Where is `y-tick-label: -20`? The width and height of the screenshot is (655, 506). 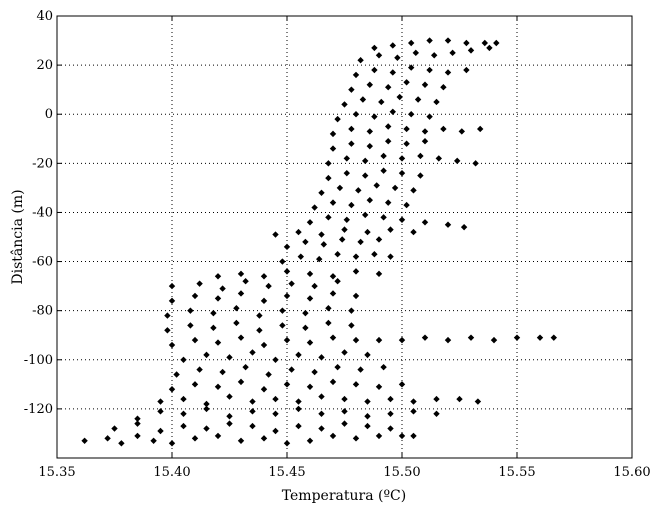
y-tick-label: -20 is located at coordinates (42, 163).